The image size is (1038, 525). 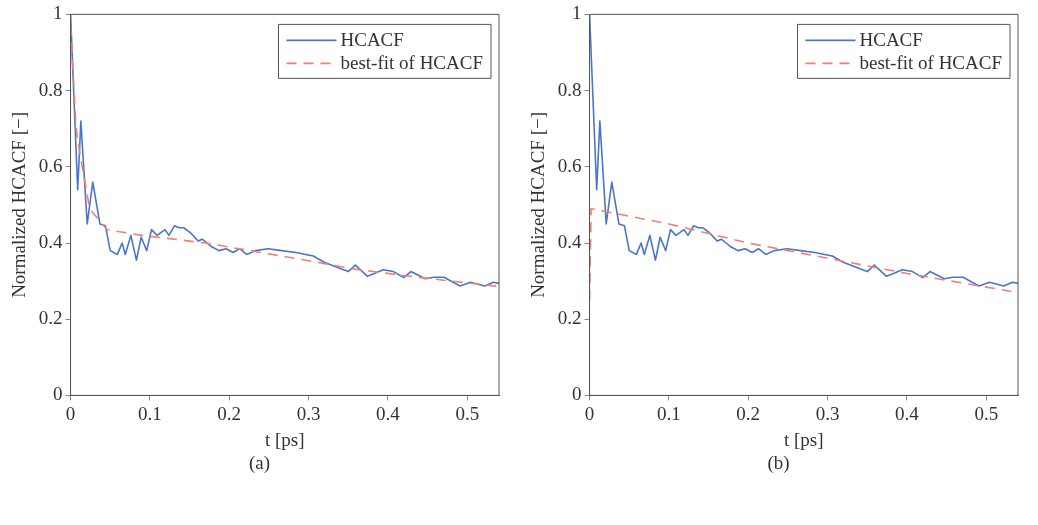 What do you see at coordinates (259, 463) in the screenshot?
I see `text: (a)` at bounding box center [259, 463].